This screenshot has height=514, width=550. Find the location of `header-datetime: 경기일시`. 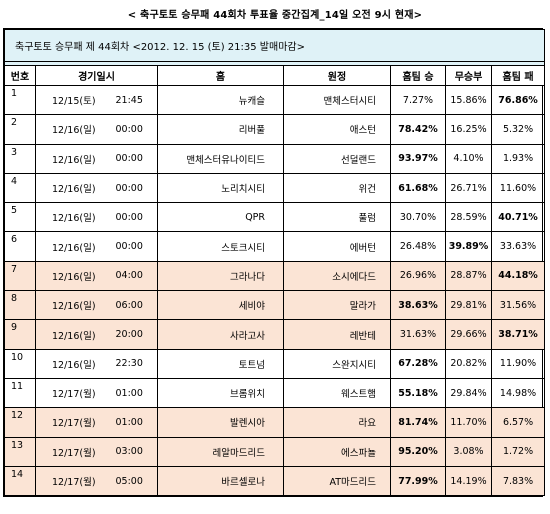

header-datetime: 경기일시 is located at coordinates (96, 75).